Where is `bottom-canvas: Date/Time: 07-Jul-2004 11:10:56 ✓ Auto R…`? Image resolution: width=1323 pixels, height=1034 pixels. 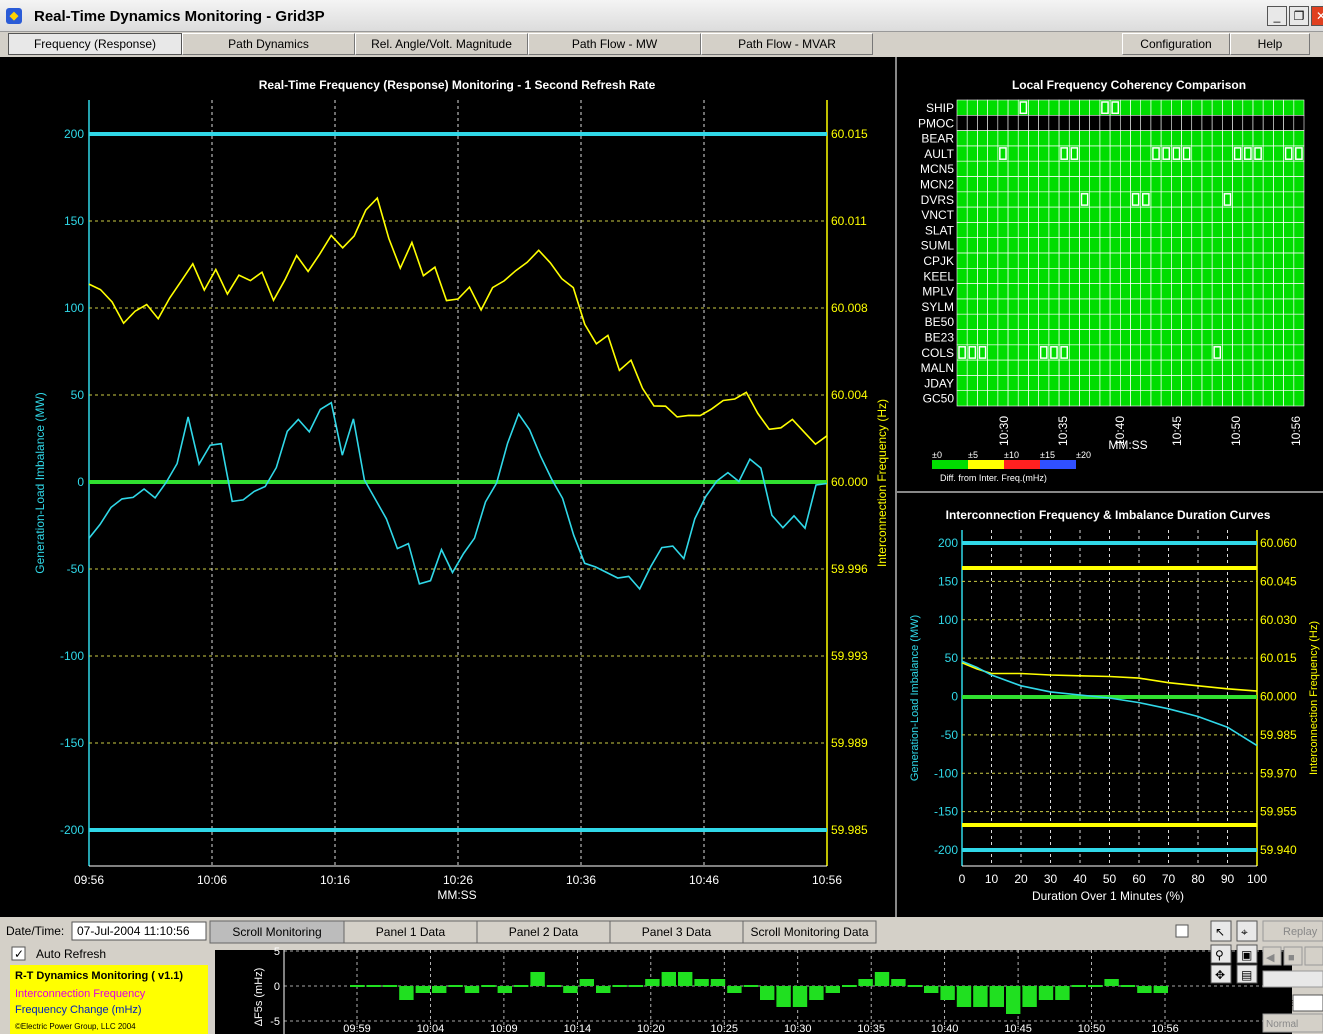 bottom-canvas: Date/Time: 07-Jul-2004 11:10:56 ✓ Auto R… is located at coordinates (664, 977).